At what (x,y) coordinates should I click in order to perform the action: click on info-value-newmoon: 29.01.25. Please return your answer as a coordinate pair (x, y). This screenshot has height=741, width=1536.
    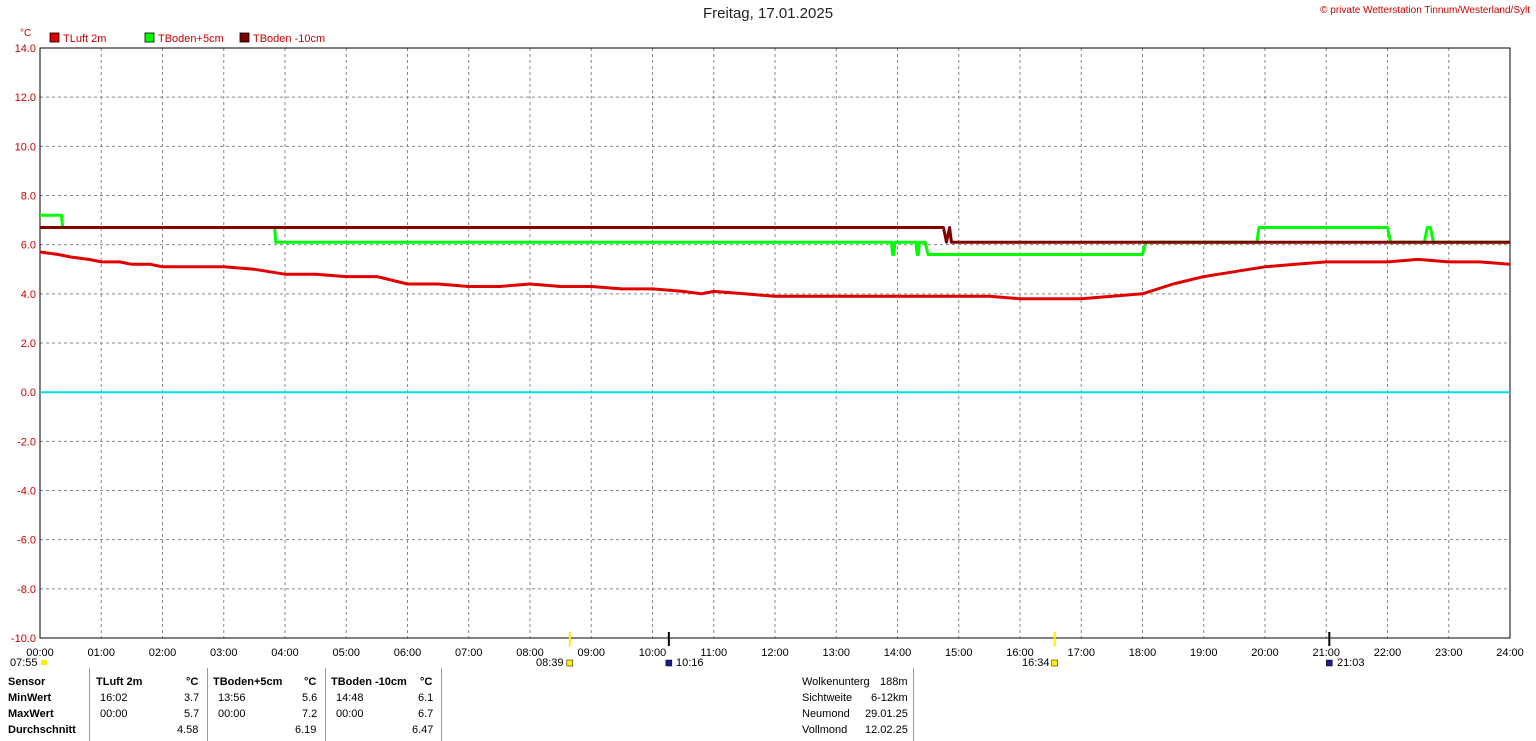
    Looking at the image, I should click on (886, 714).